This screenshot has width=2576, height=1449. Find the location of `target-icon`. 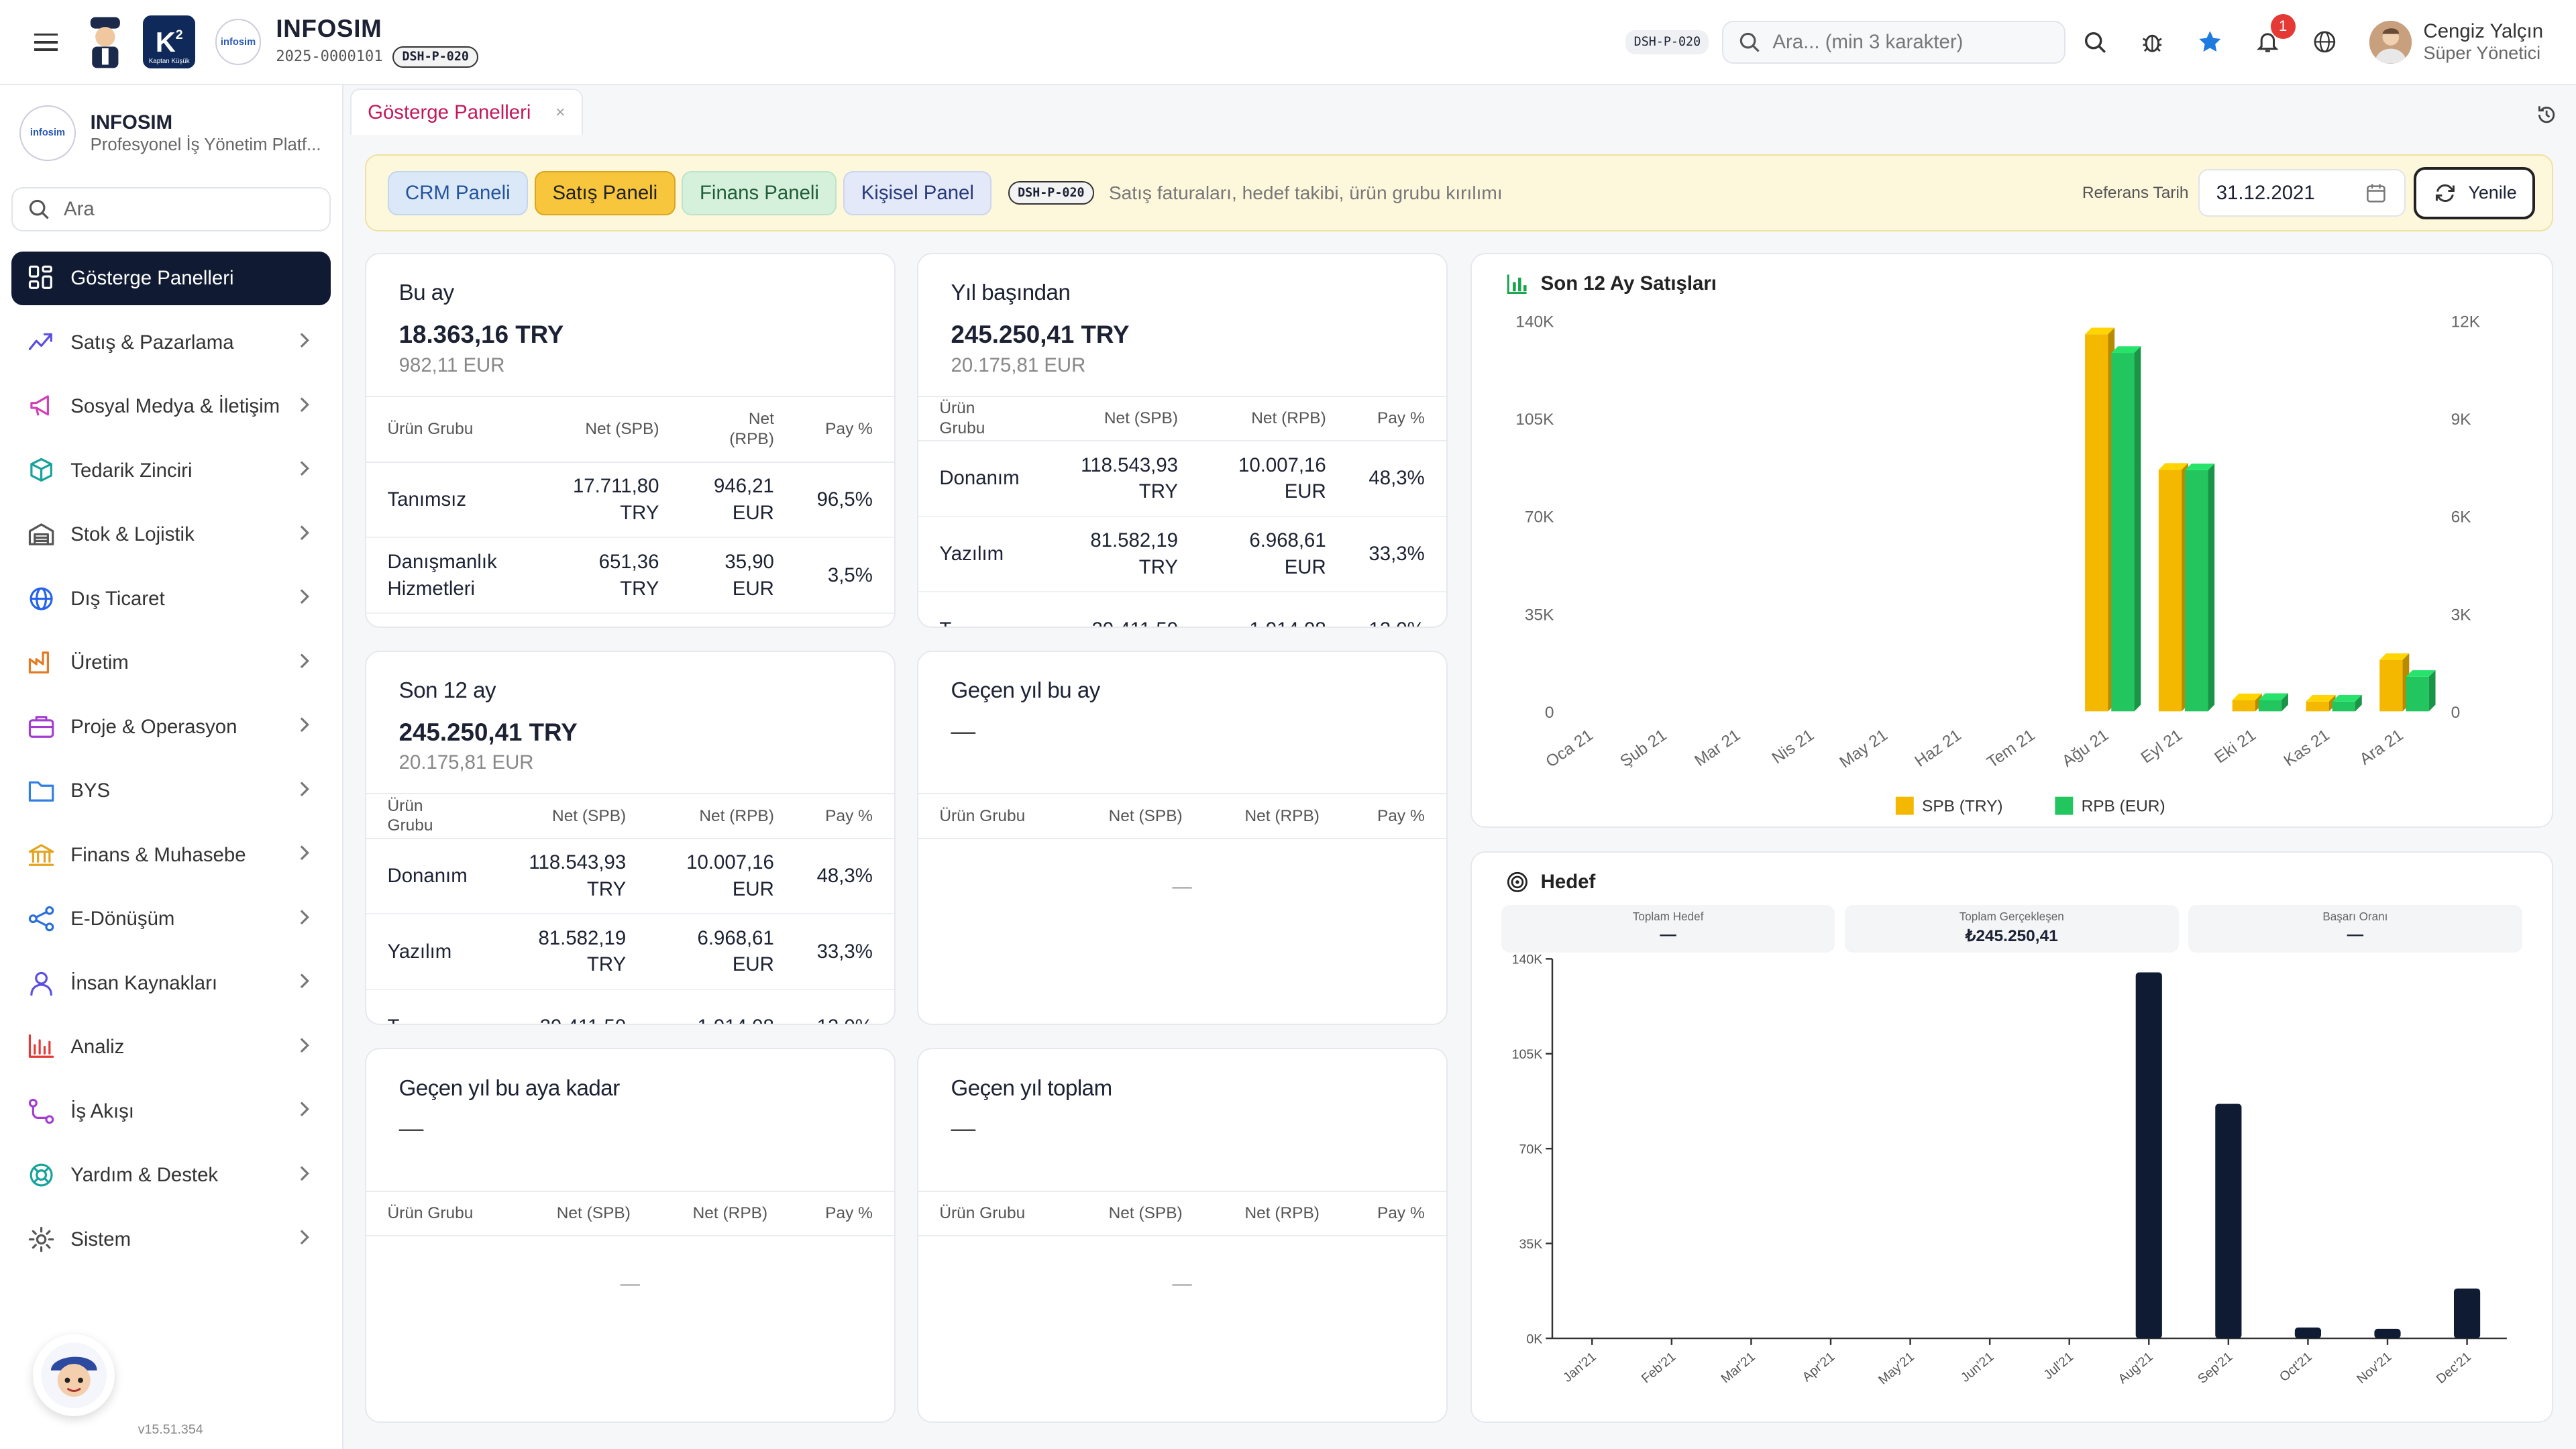

target-icon is located at coordinates (1518, 882).